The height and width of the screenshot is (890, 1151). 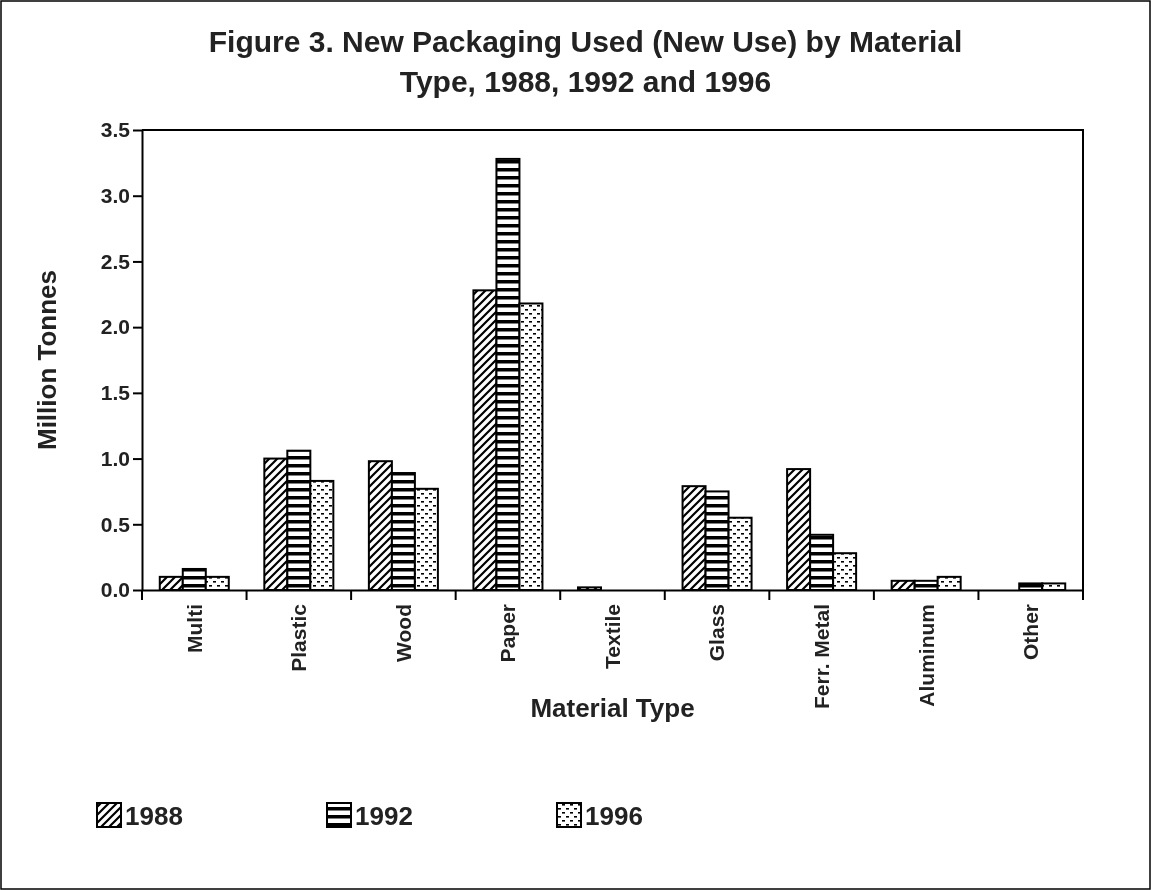 I want to click on x-tick-label: Textile, so click(x=612, y=636).